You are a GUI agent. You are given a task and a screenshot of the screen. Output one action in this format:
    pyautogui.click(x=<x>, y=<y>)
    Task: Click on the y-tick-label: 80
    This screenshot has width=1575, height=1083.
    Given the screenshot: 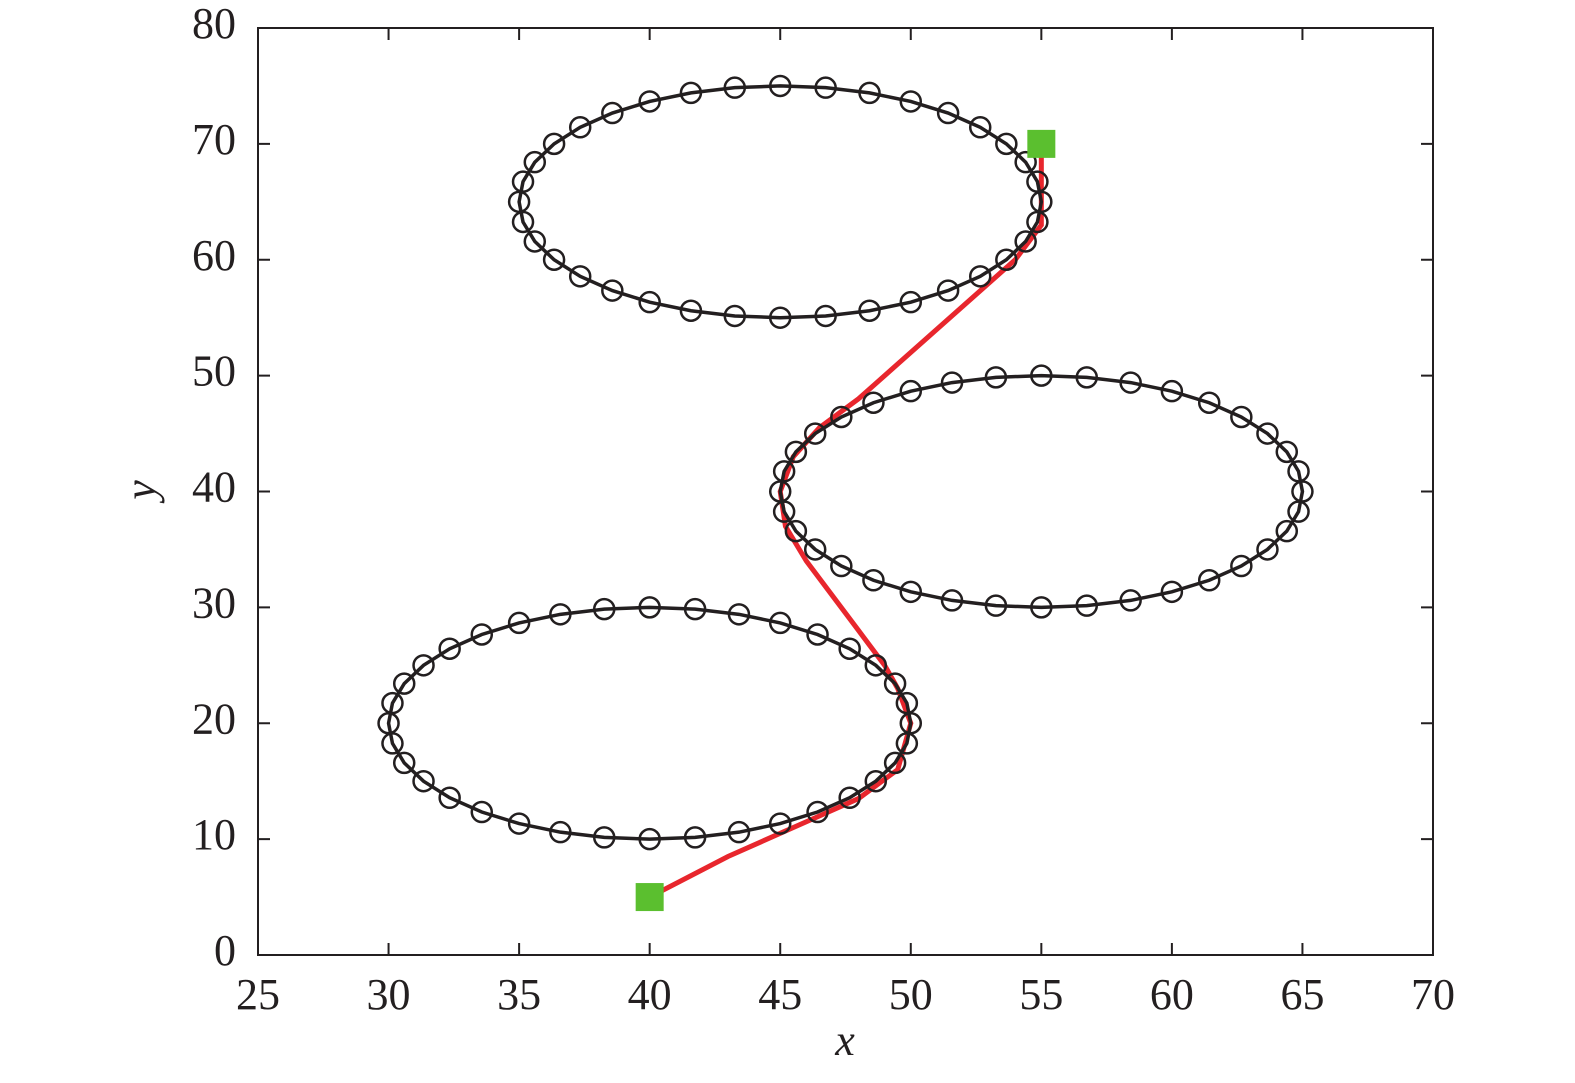 What is the action you would take?
    pyautogui.click(x=214, y=24)
    